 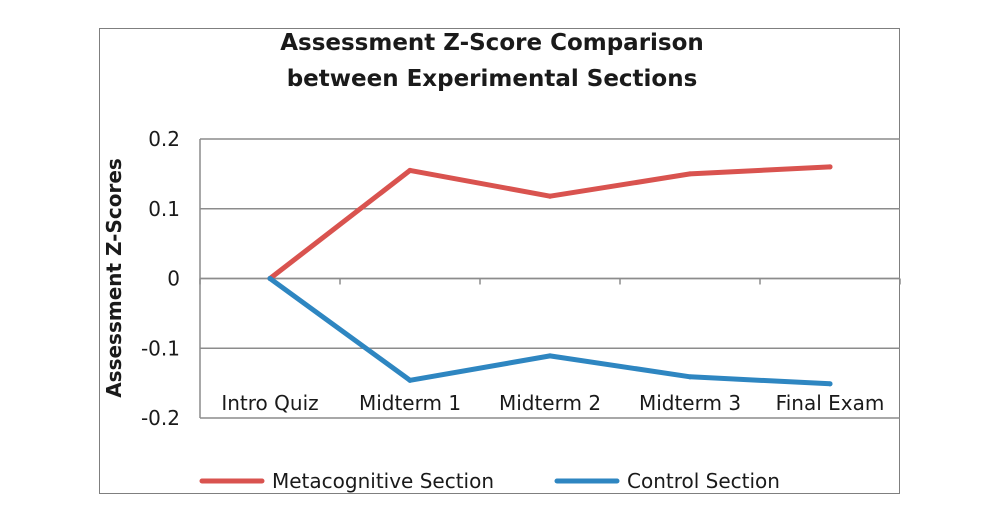 What do you see at coordinates (383, 481) in the screenshot?
I see `legend-label: Metacognitive Section` at bounding box center [383, 481].